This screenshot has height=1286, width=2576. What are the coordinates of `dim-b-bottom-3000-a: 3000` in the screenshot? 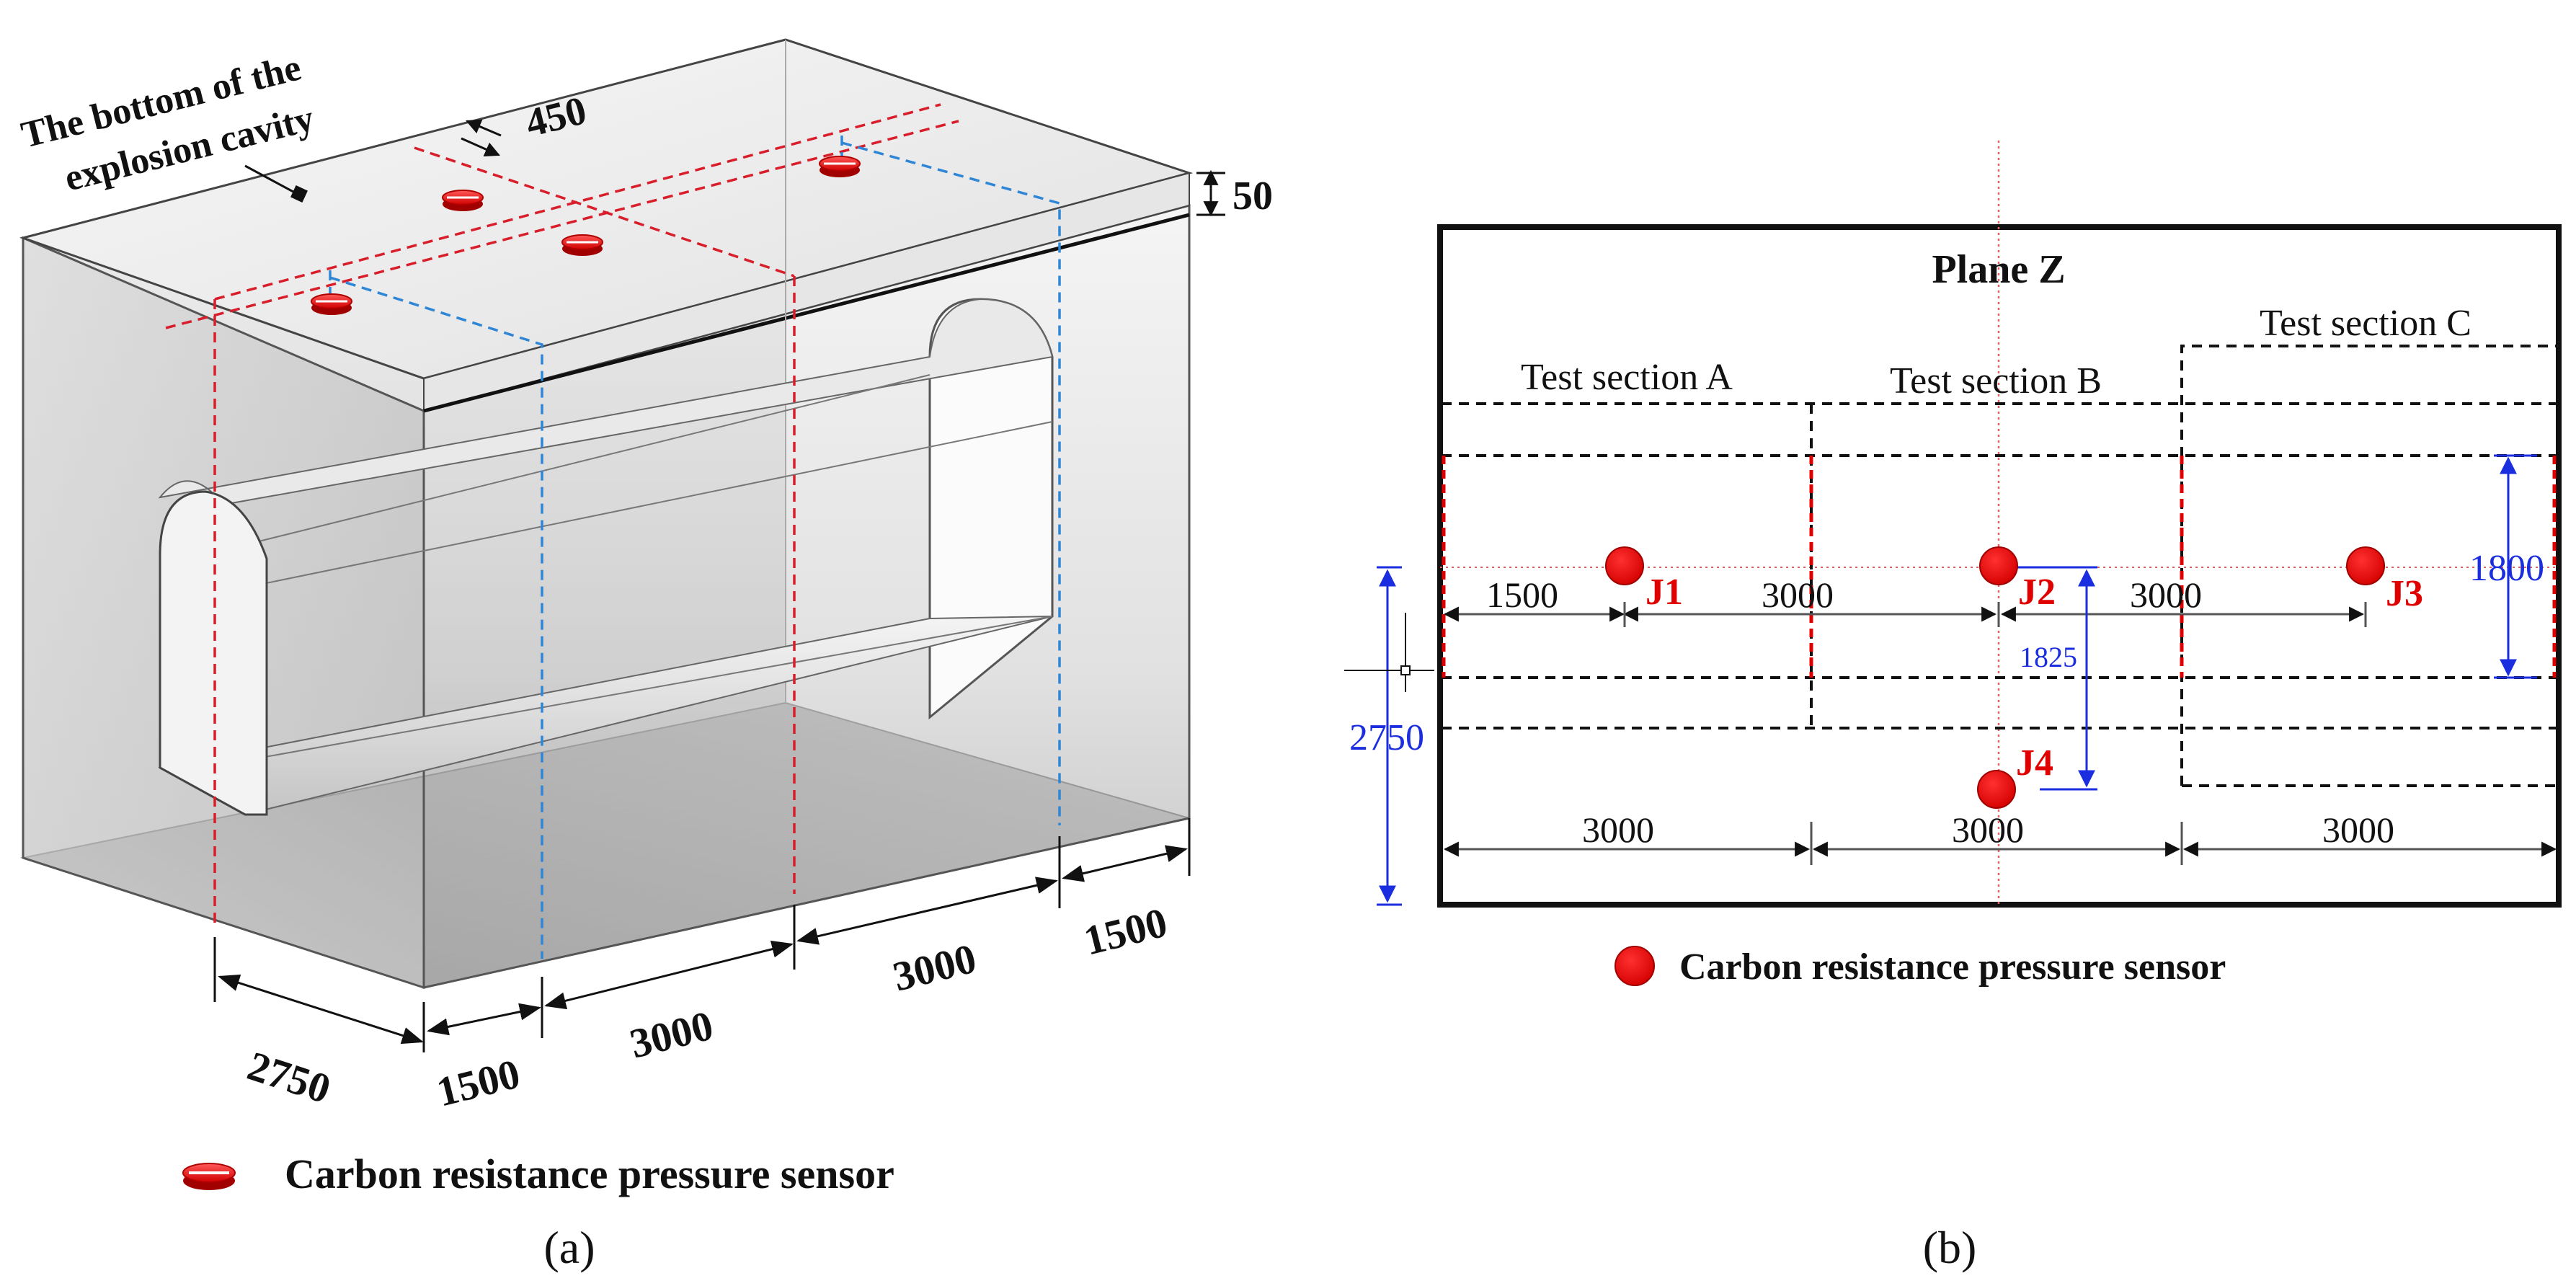 It's located at (1618, 830).